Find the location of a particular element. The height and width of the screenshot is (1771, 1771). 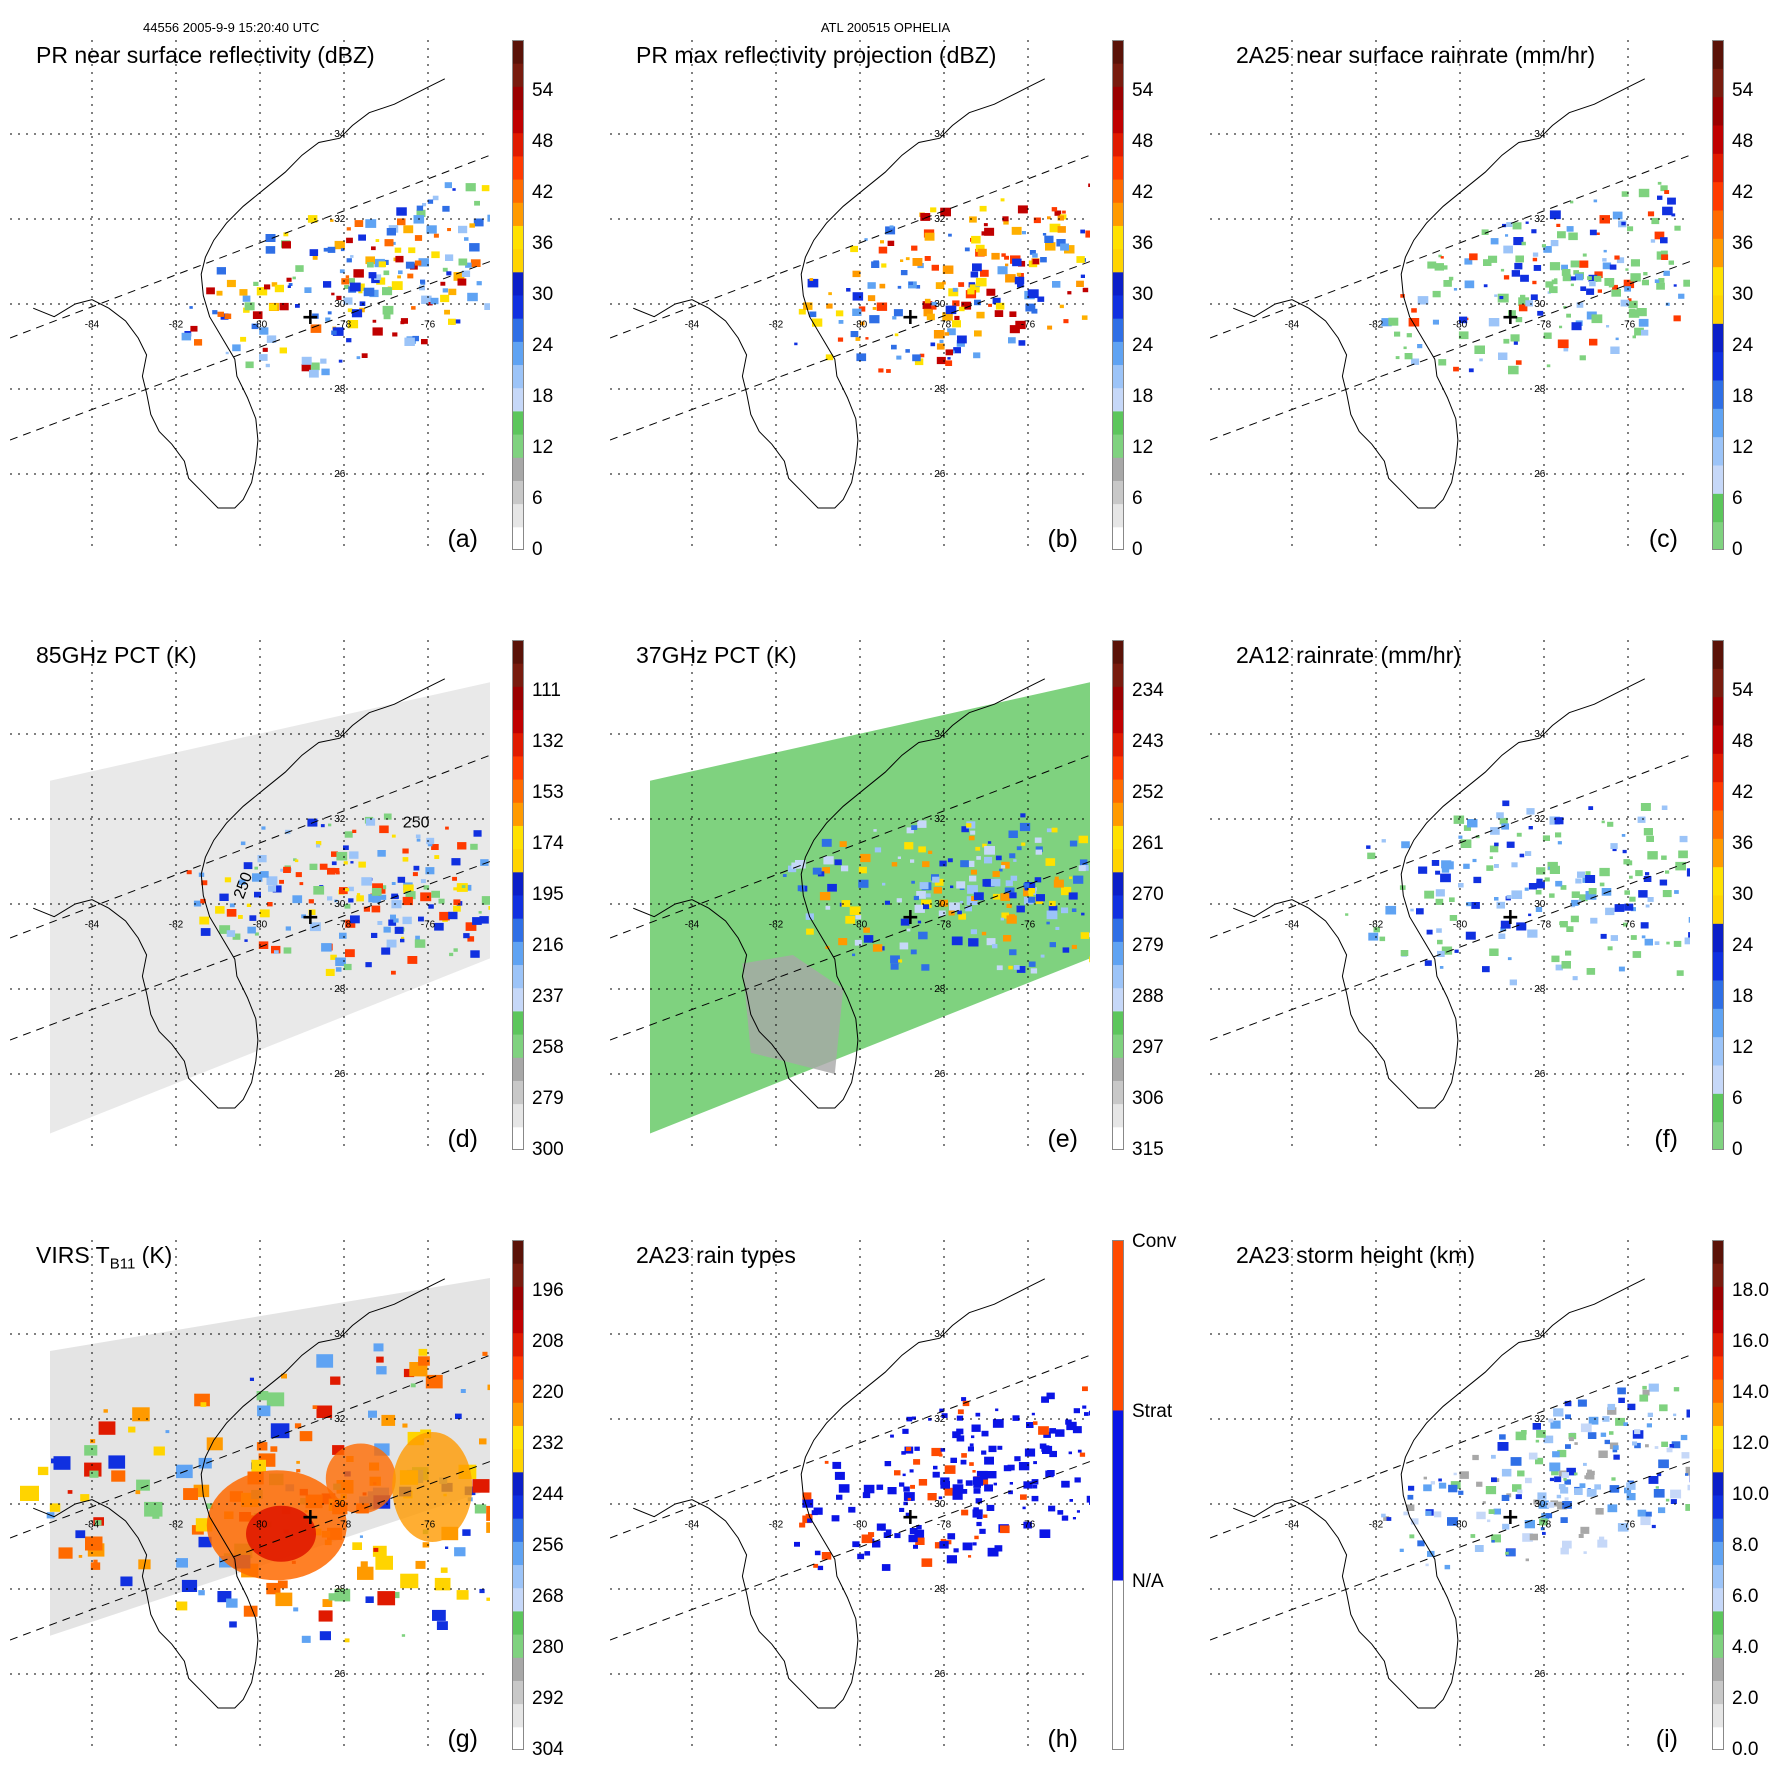

swath-edges is located at coordinates (1450, 1497).